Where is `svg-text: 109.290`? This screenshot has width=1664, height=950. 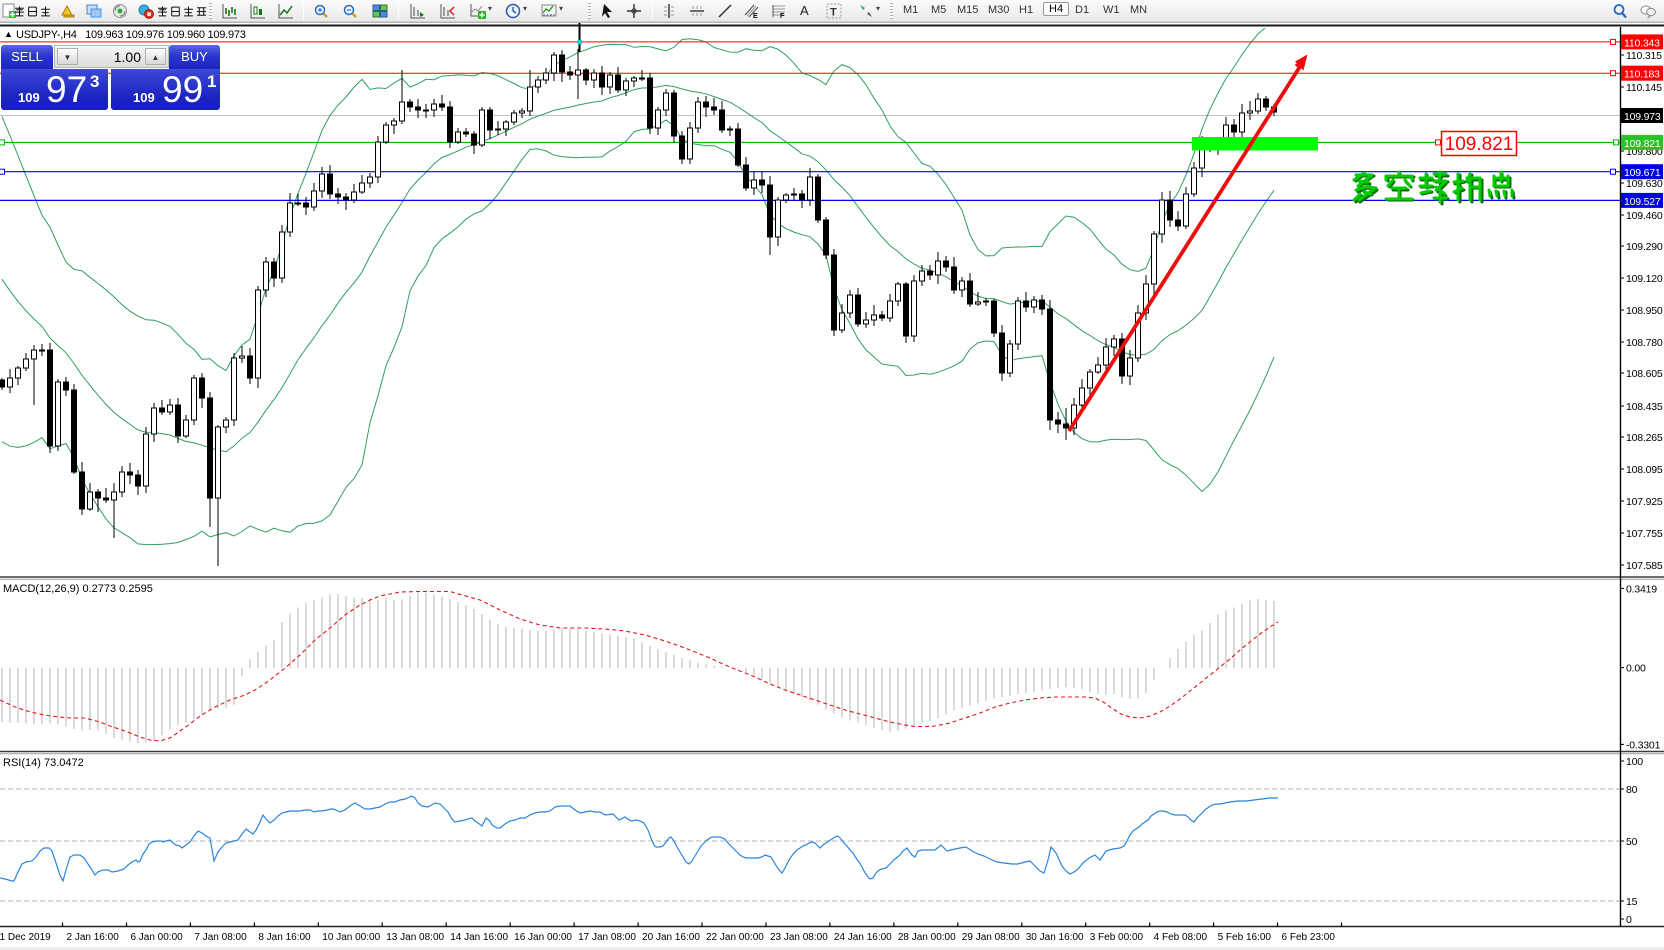 svg-text: 109.290 is located at coordinates (1644, 247).